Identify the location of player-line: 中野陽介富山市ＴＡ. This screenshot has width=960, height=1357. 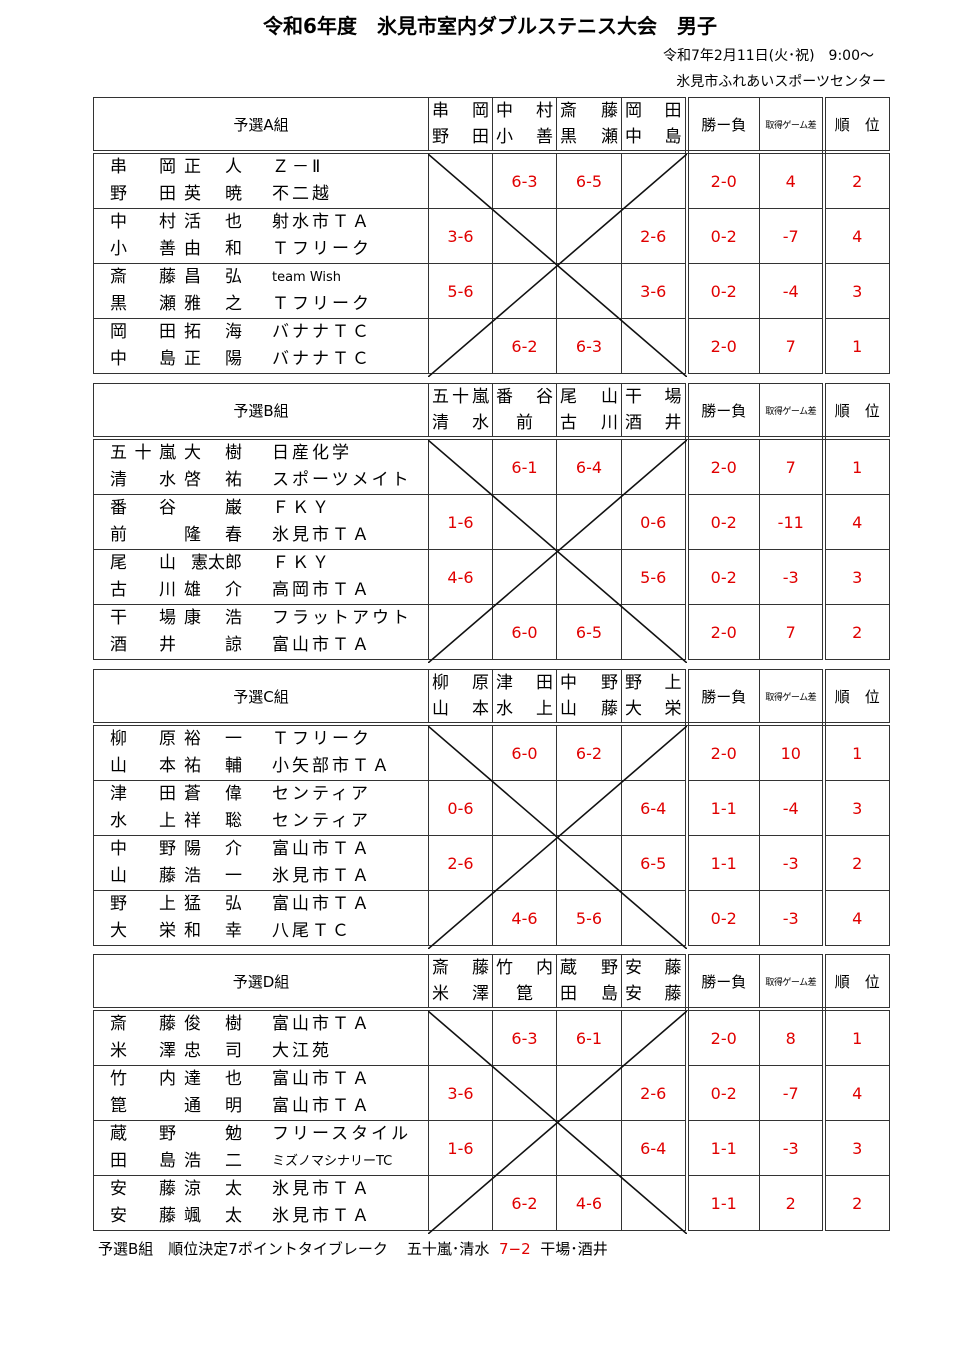
(261, 849).